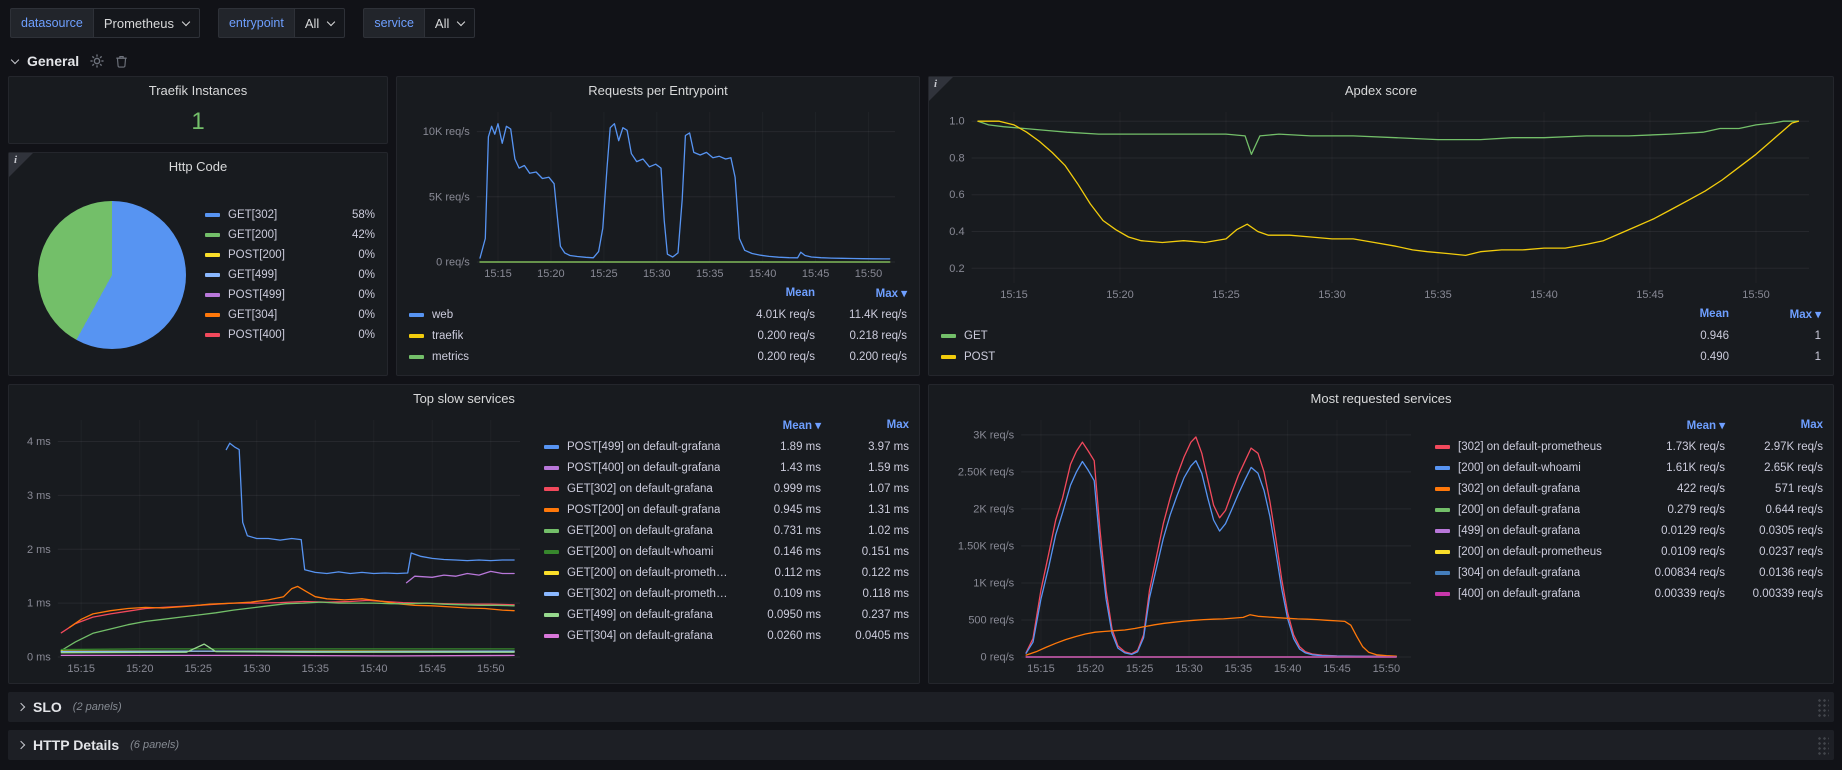 The image size is (1842, 770). Describe the element at coordinates (146, 23) in the screenshot. I see `variable-select-datasource: Prometheus` at that location.